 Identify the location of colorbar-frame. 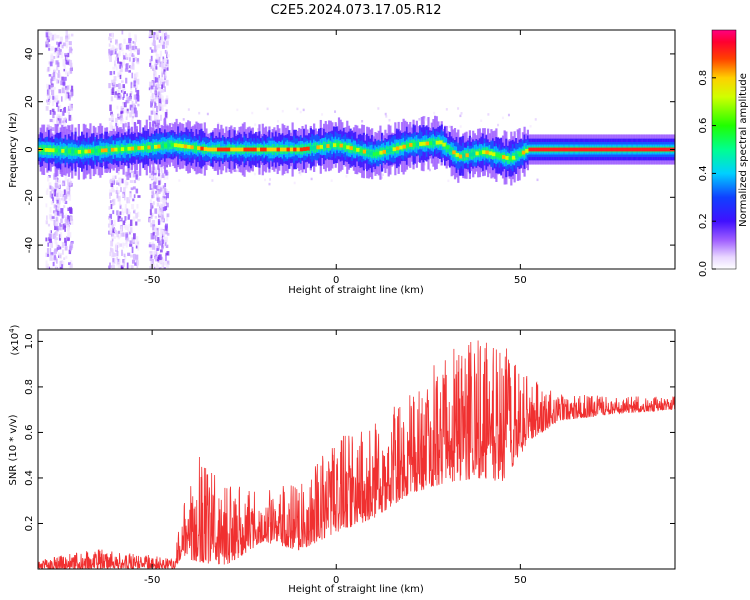
(724, 149).